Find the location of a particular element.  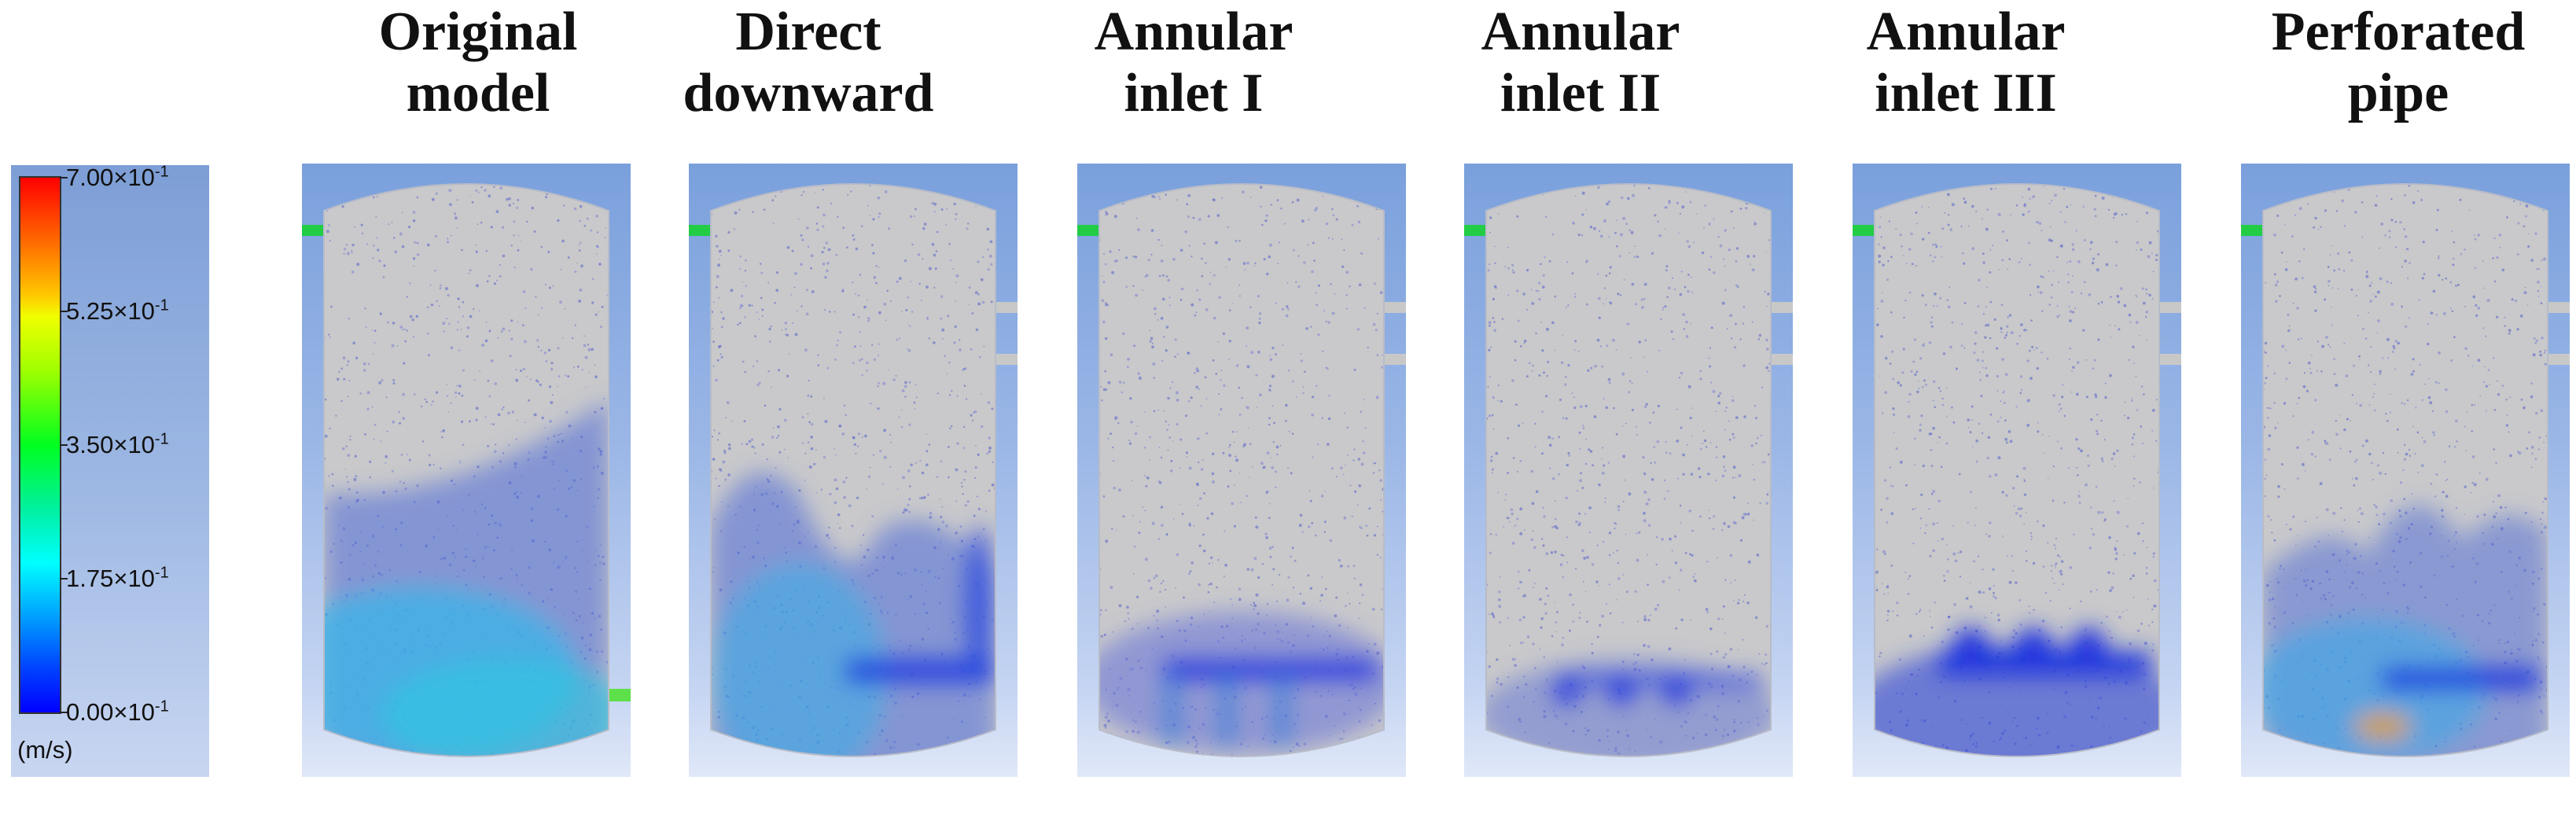

legend-unit: (m/s) is located at coordinates (45, 750).